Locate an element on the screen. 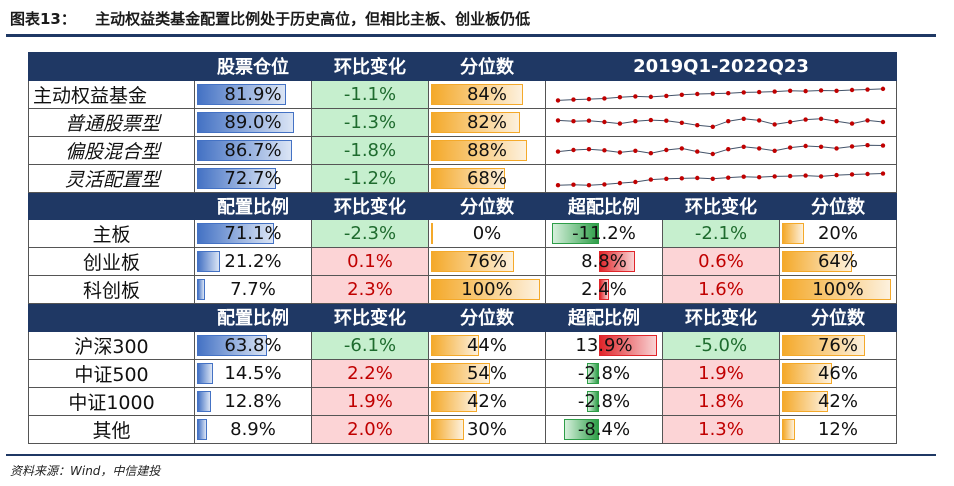 The height and width of the screenshot is (486, 954). table-row: 偏股混合型 86.7% -1.8% 88% is located at coordinates (462, 150).